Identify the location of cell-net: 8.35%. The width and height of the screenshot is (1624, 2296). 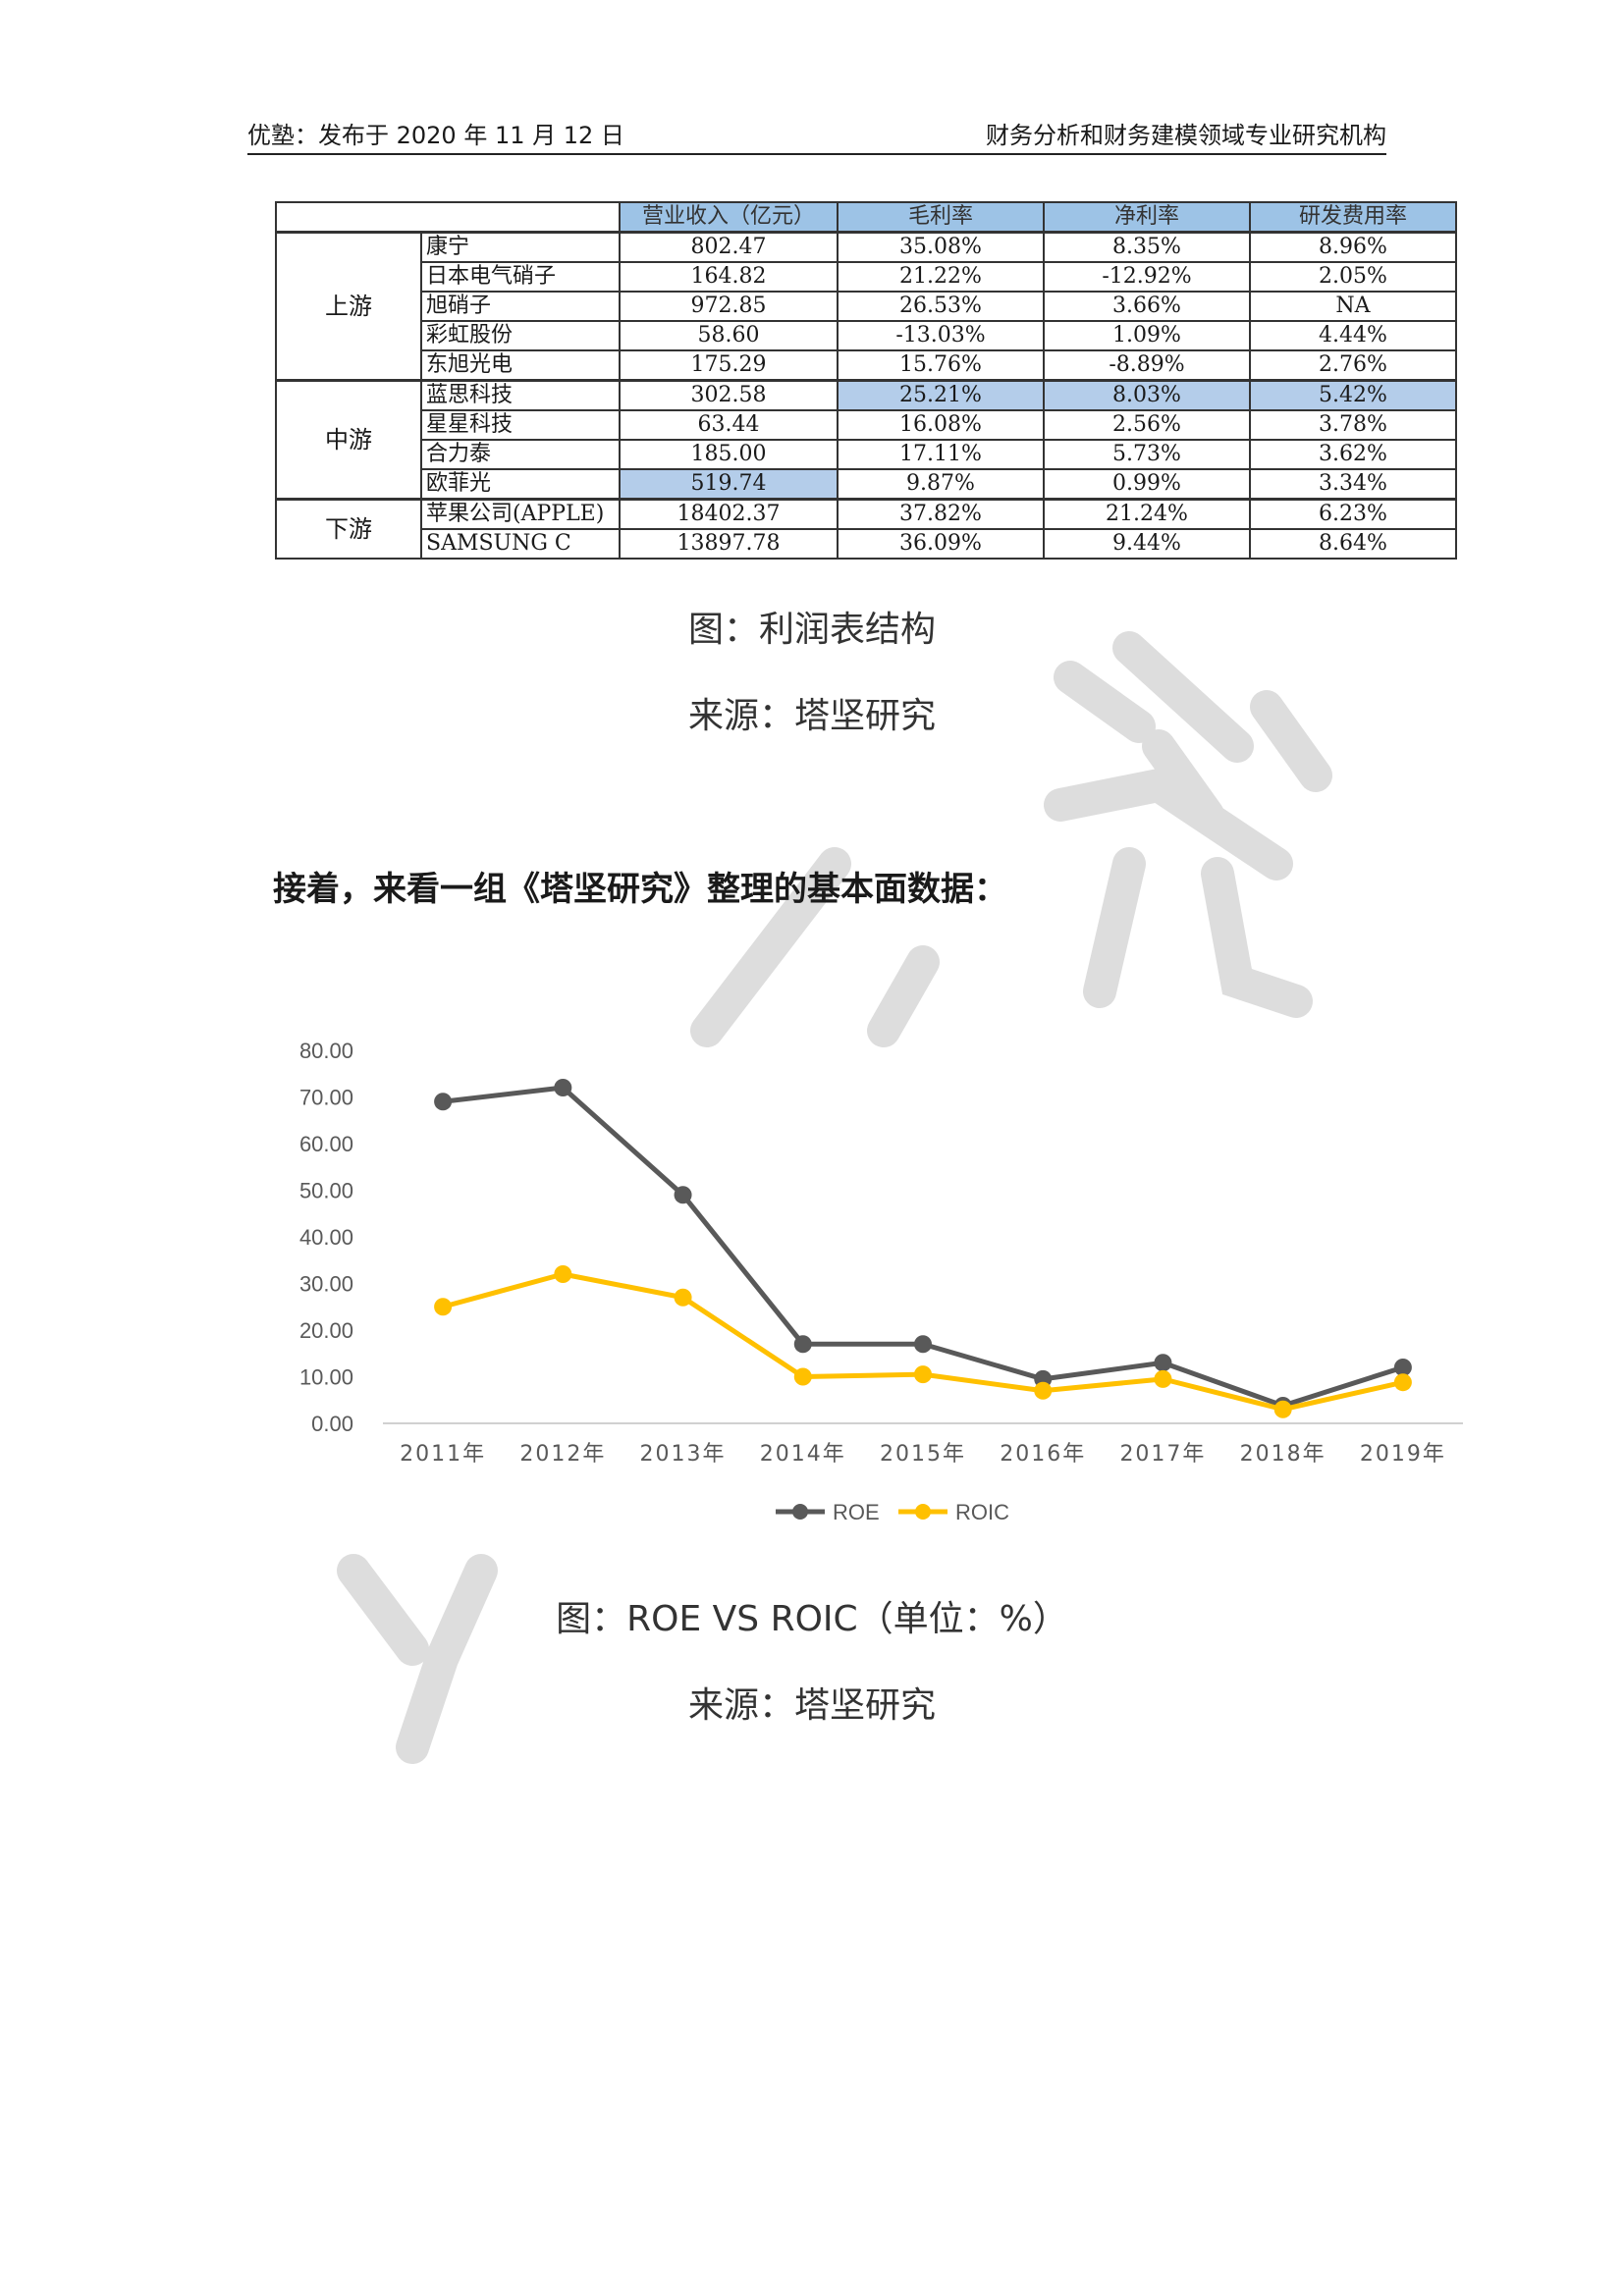
(1147, 247).